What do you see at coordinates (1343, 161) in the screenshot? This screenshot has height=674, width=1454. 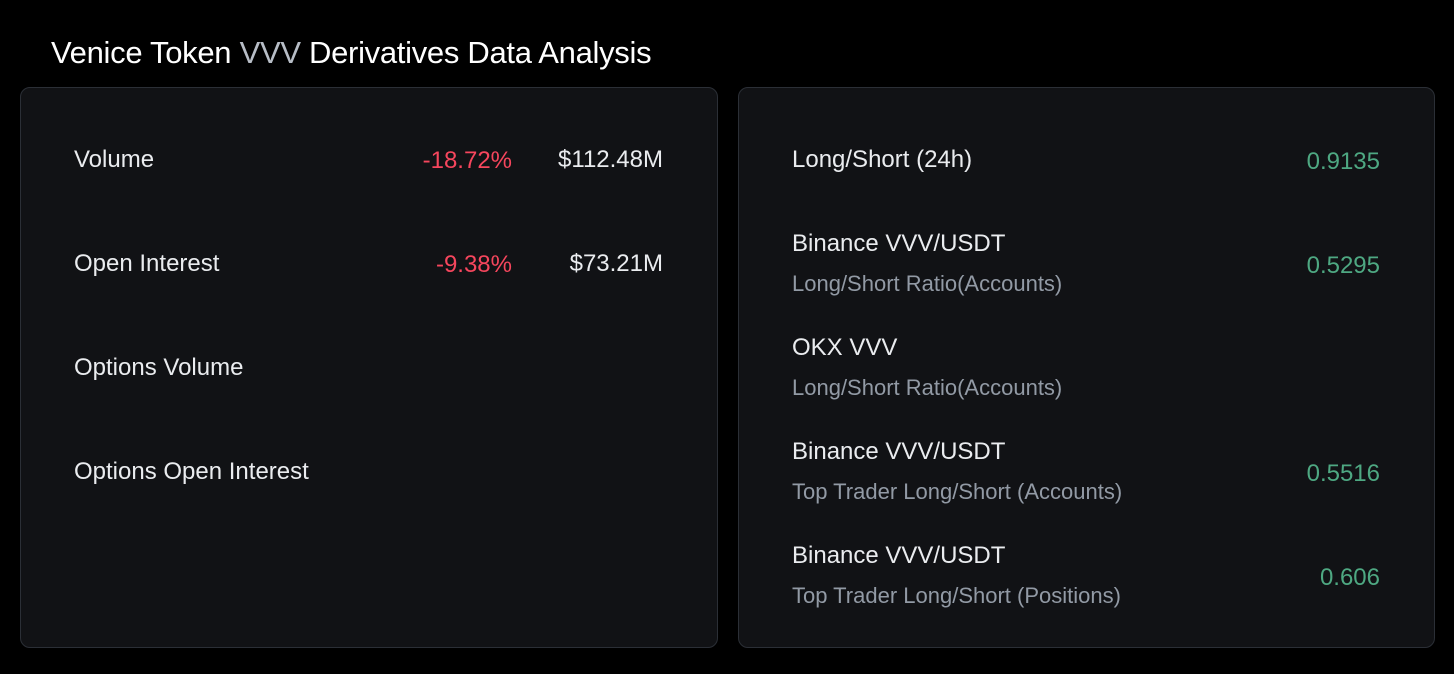 I see `ratio-value: 0.9135` at bounding box center [1343, 161].